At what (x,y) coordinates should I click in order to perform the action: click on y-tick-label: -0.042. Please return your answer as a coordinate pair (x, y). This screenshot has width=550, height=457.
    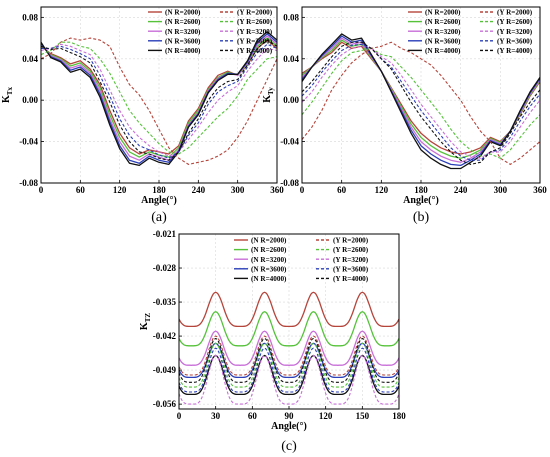
    Looking at the image, I should click on (165, 336).